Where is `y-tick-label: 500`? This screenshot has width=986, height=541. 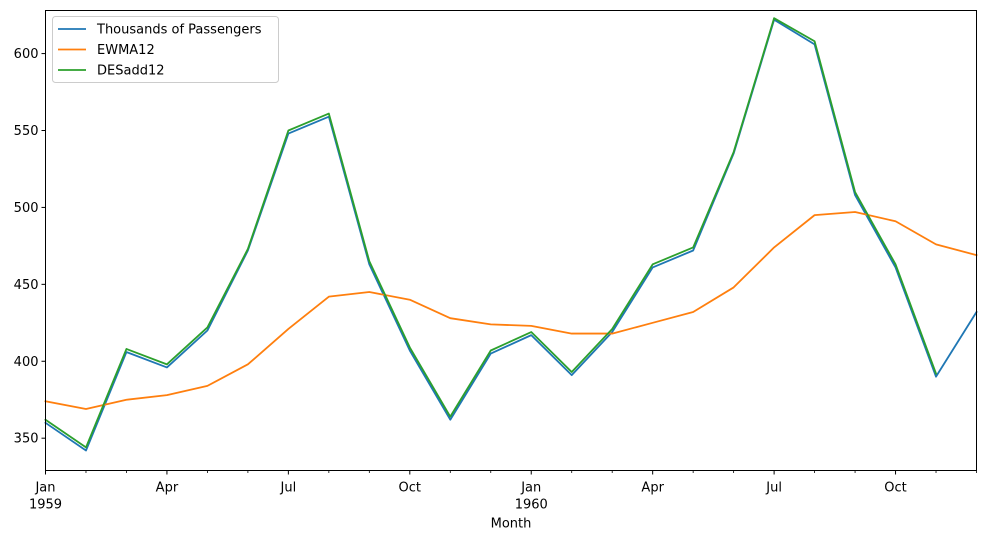 y-tick-label: 500 is located at coordinates (26, 208).